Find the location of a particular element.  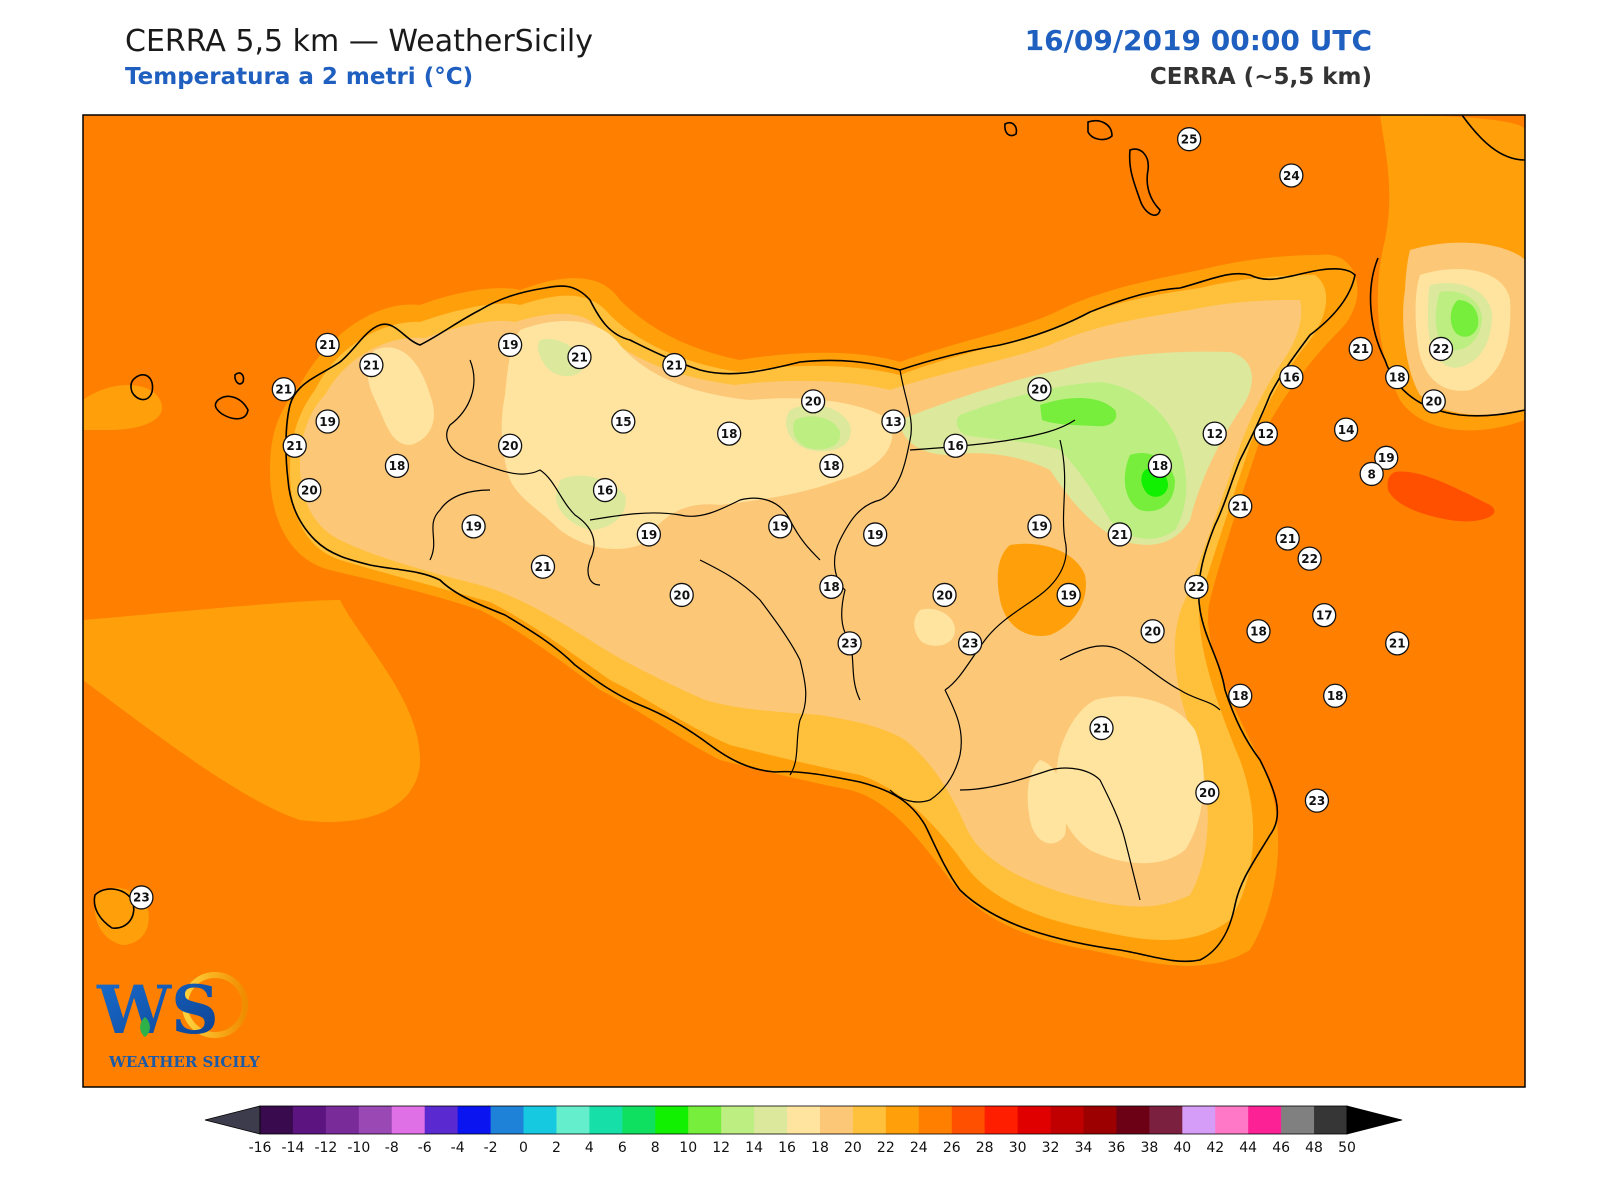

colorbar-tick-label: 38 is located at coordinates (1149, 1148).